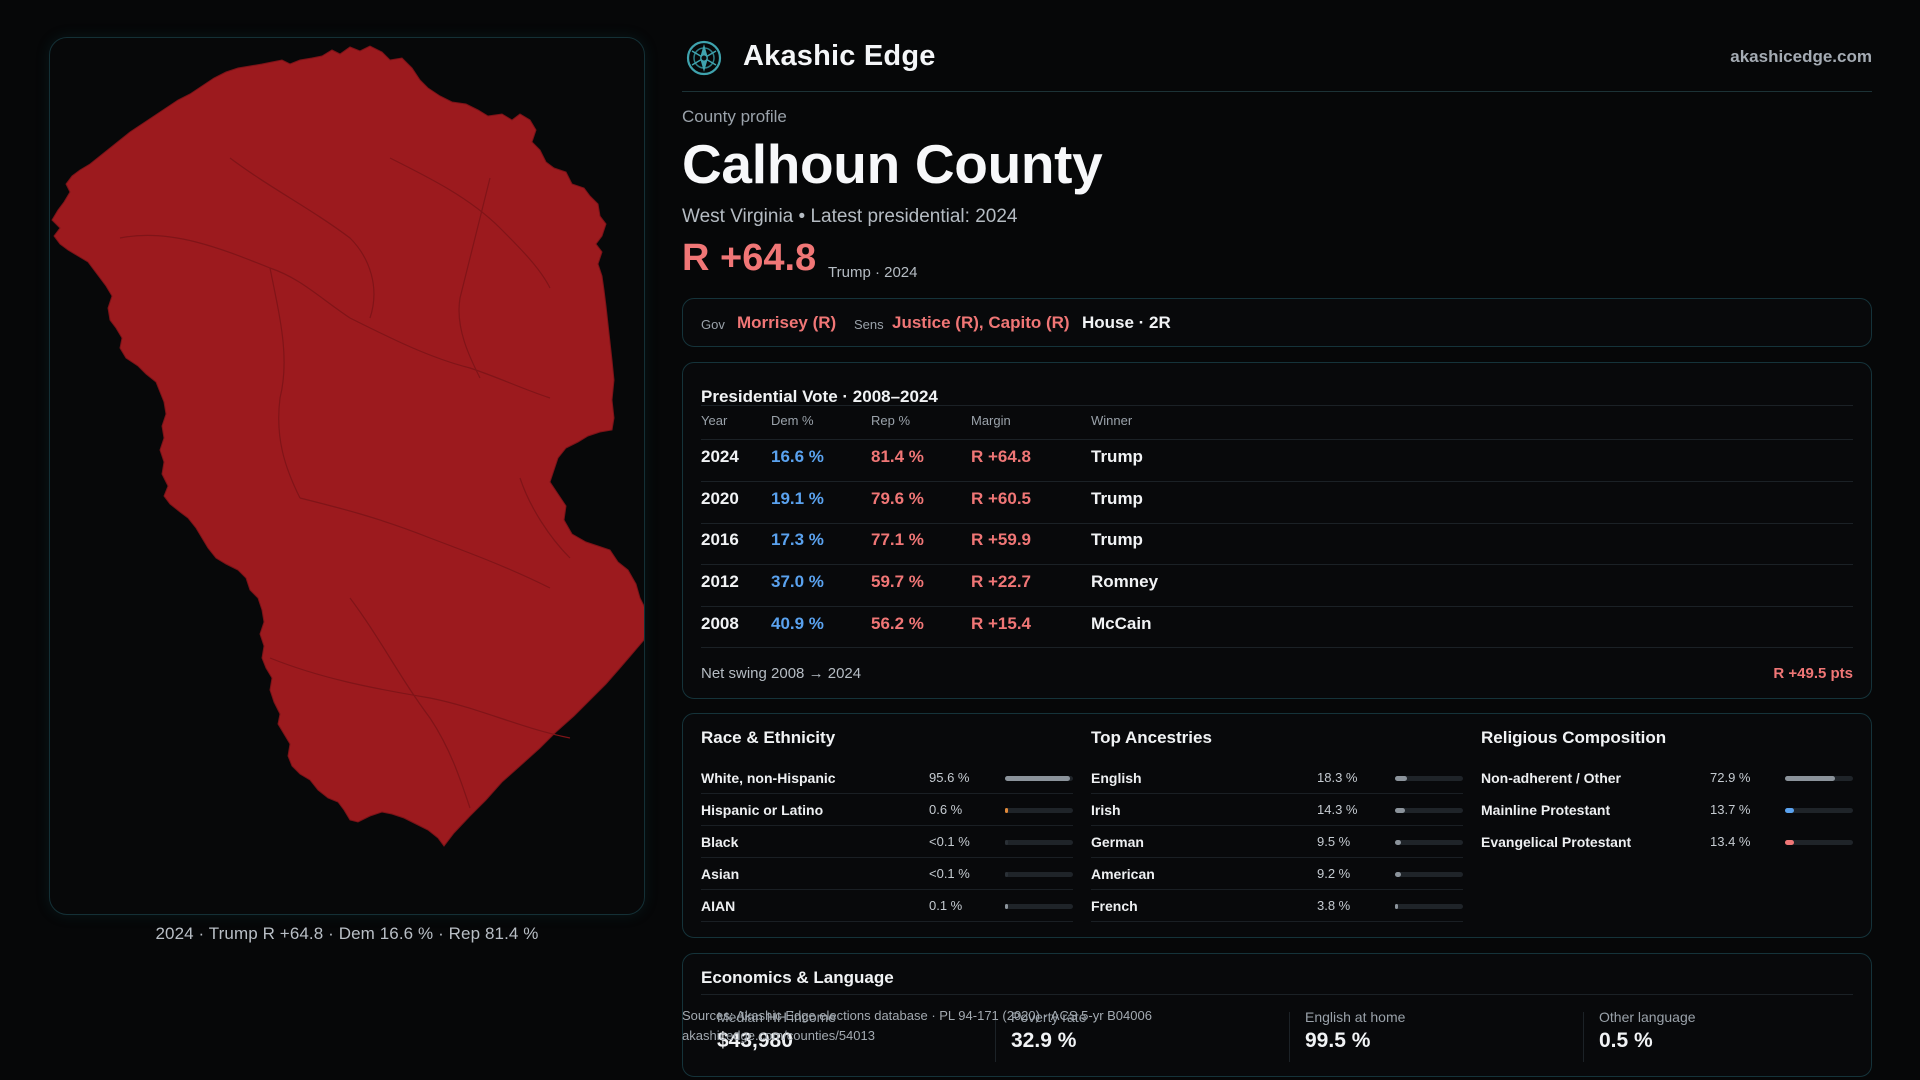  Describe the element at coordinates (1730, 809) in the screenshot. I see `item-pct: 13.7 %` at that location.